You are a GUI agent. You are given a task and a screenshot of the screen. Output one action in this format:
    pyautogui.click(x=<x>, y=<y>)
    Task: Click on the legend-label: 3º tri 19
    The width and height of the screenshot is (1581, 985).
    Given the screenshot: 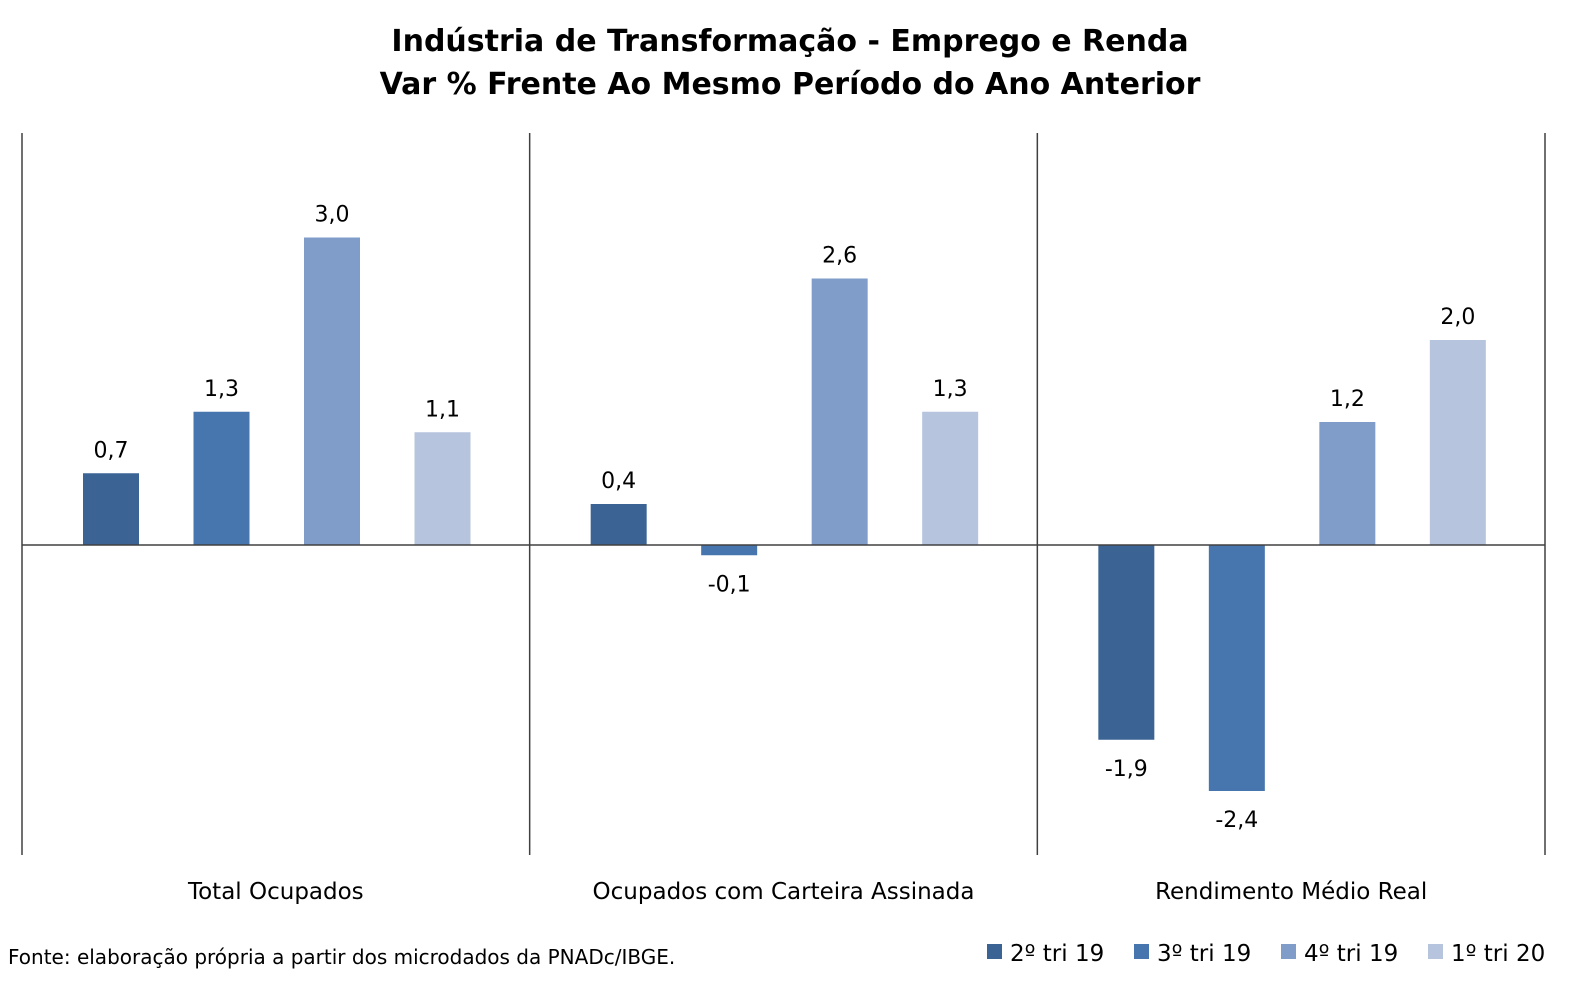 What is the action you would take?
    pyautogui.click(x=1204, y=954)
    